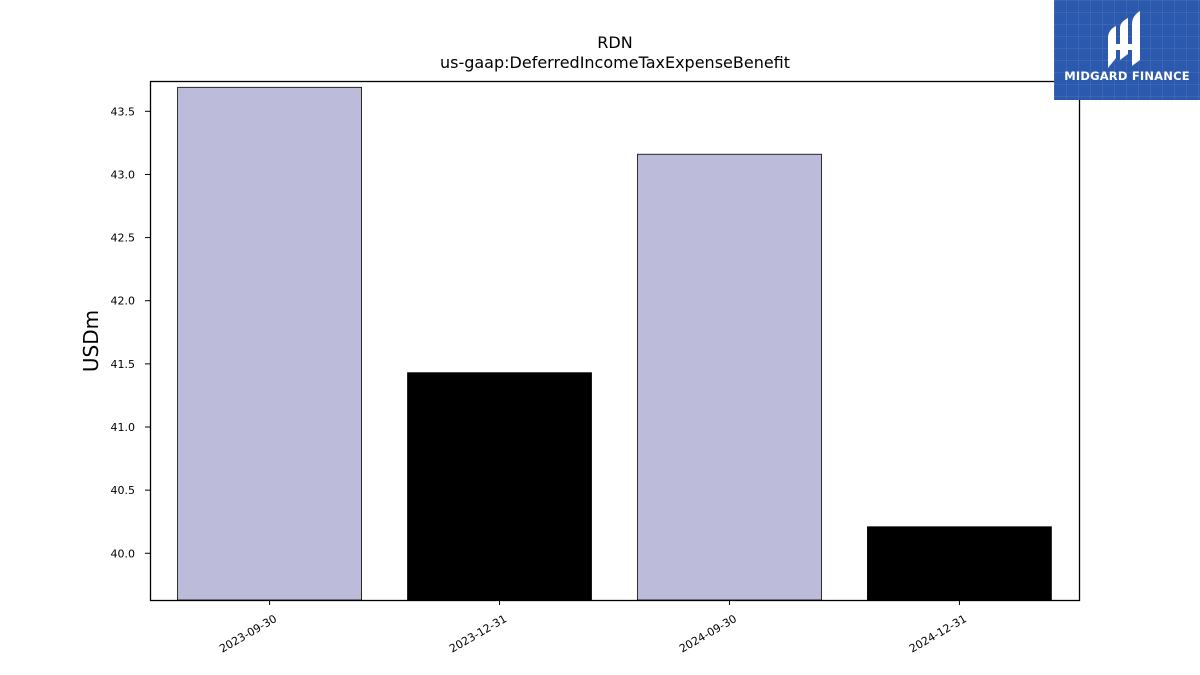 This screenshot has height=675, width=1200. I want to click on chart-subtitle: us-gaap:DeferredIncomeTaxExpenseBenefit, so click(615, 62).